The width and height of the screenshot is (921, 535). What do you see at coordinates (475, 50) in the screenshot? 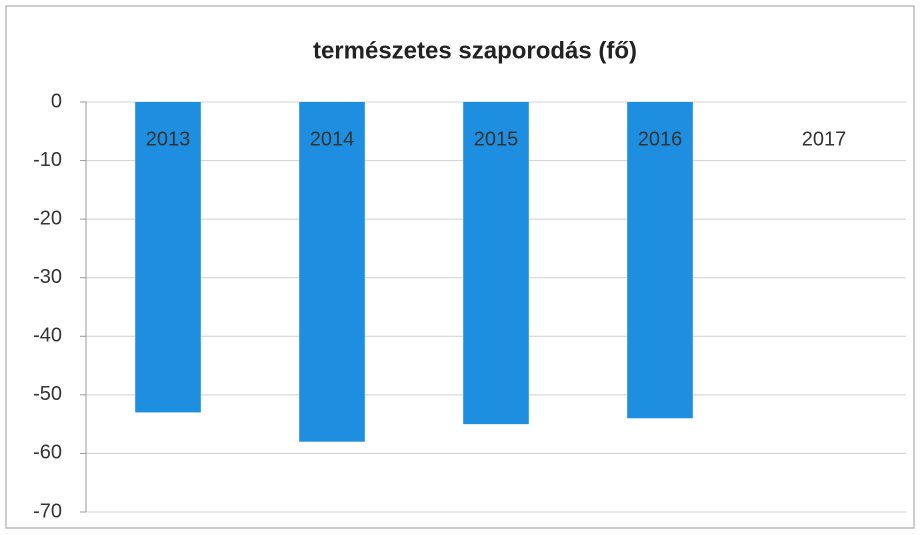
I see `chart-title: természetes szaporodás (fő)` at bounding box center [475, 50].